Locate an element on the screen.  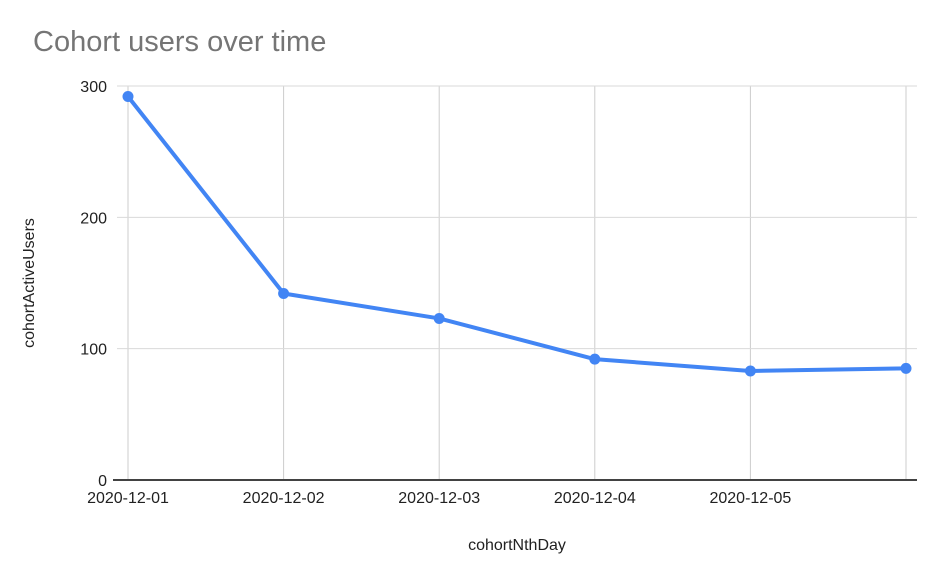
x-tick-label: 2020-12-02 is located at coordinates (284, 498).